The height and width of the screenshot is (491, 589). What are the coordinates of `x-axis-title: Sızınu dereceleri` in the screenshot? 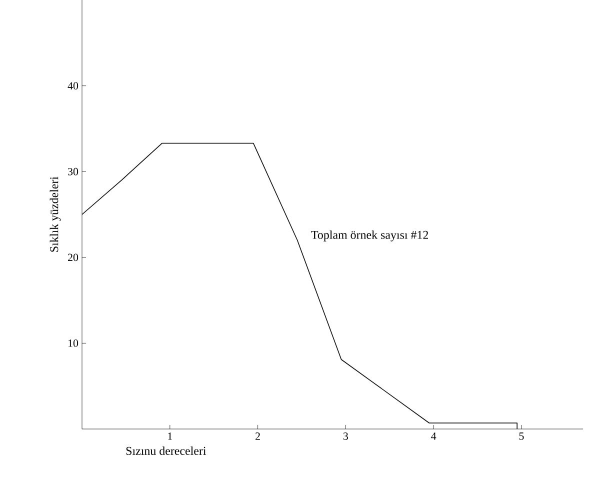 It's located at (166, 450).